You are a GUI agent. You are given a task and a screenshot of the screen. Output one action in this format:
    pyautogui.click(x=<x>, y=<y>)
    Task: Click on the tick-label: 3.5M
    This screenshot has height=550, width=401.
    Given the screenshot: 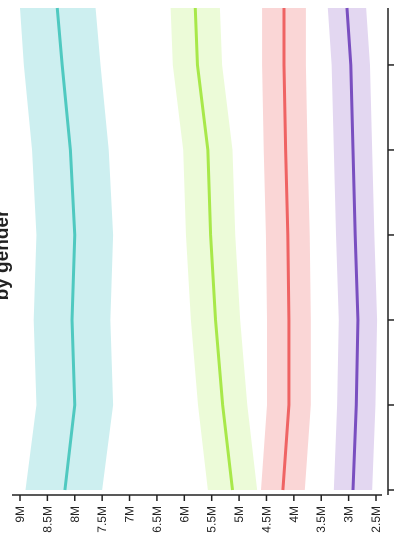 What is the action you would take?
    pyautogui.click(x=321, y=519)
    